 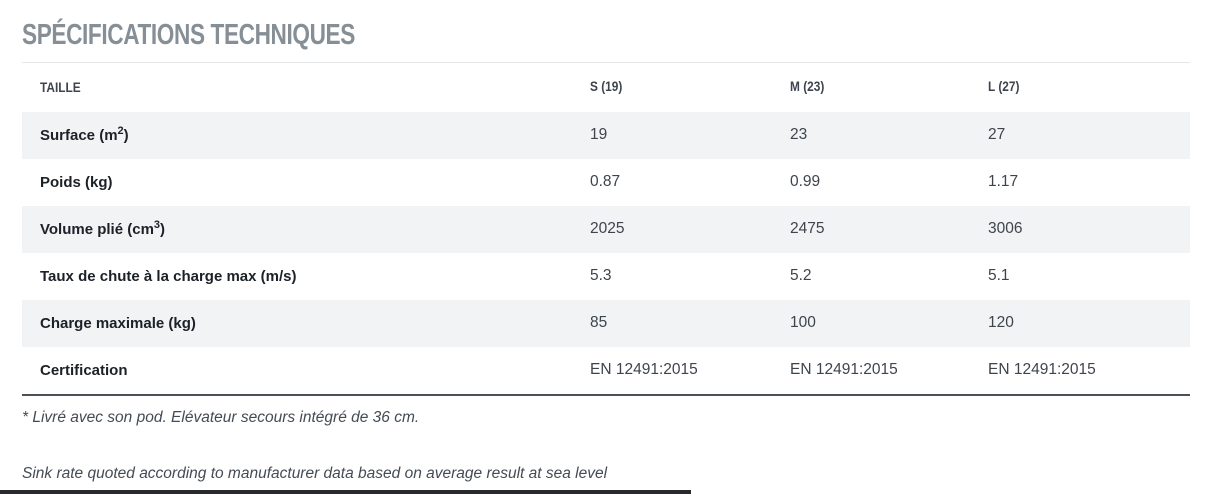 I want to click on cell-value-m: 2475, so click(x=807, y=229).